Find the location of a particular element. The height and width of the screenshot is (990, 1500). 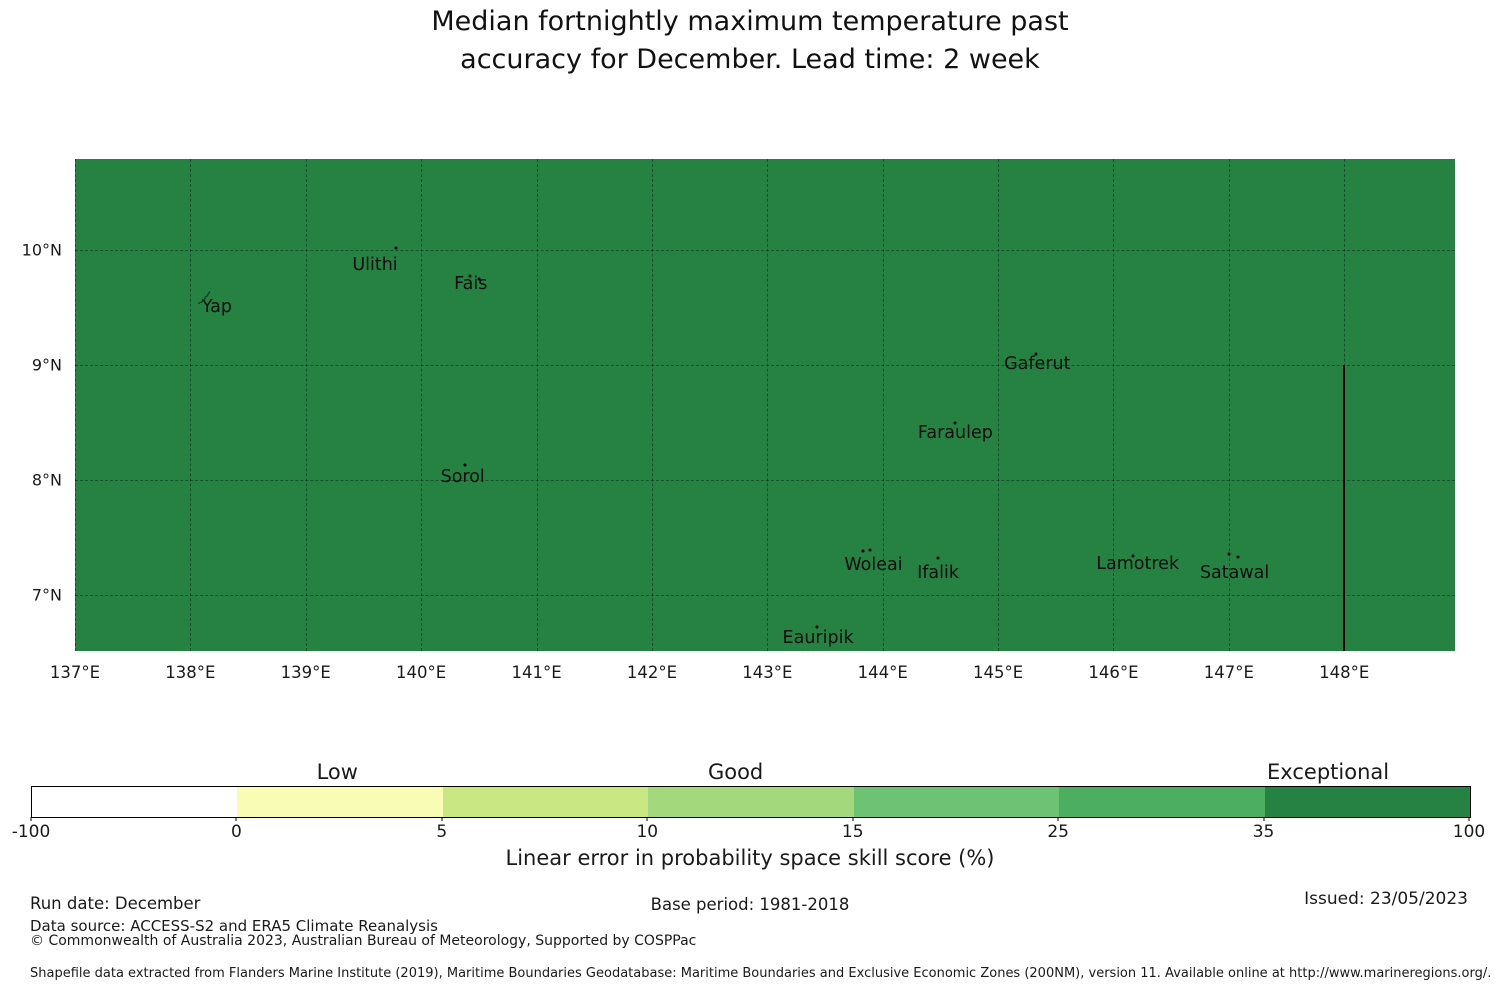

colorbar-section-label: Good is located at coordinates (735, 772).